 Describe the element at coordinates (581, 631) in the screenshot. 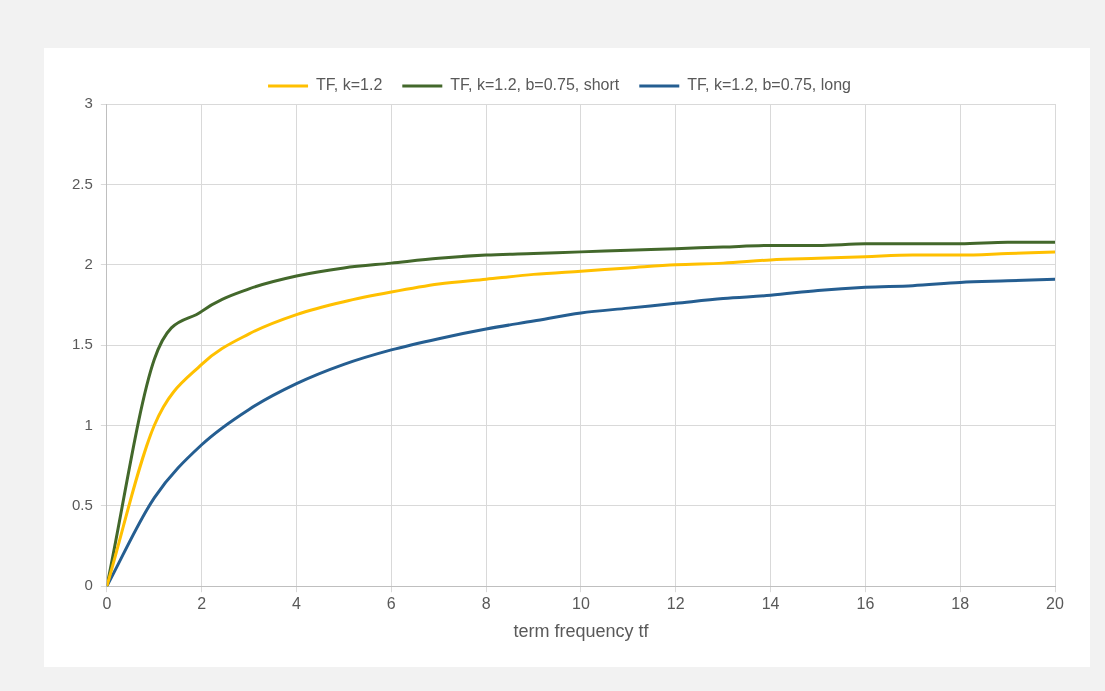

I see `x-axis-title: term frequency tf` at that location.